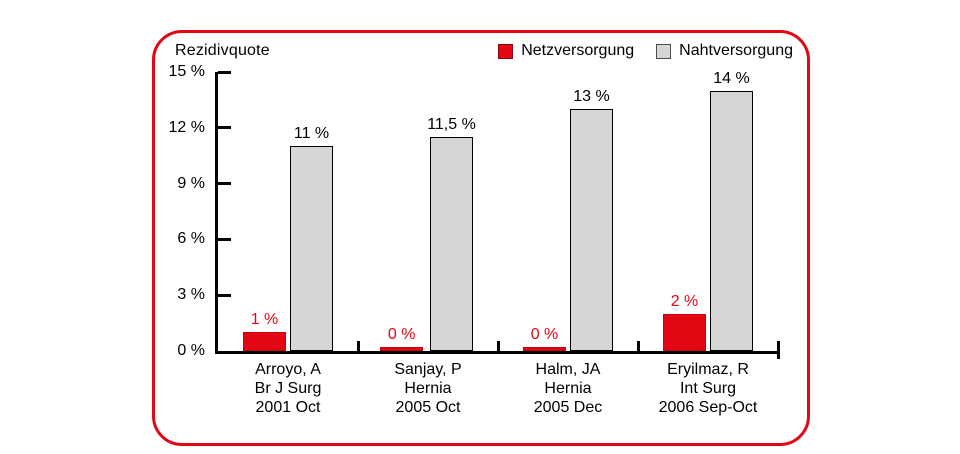 This screenshot has width=960, height=454. I want to click on bar-column: 14 %, so click(731, 210).